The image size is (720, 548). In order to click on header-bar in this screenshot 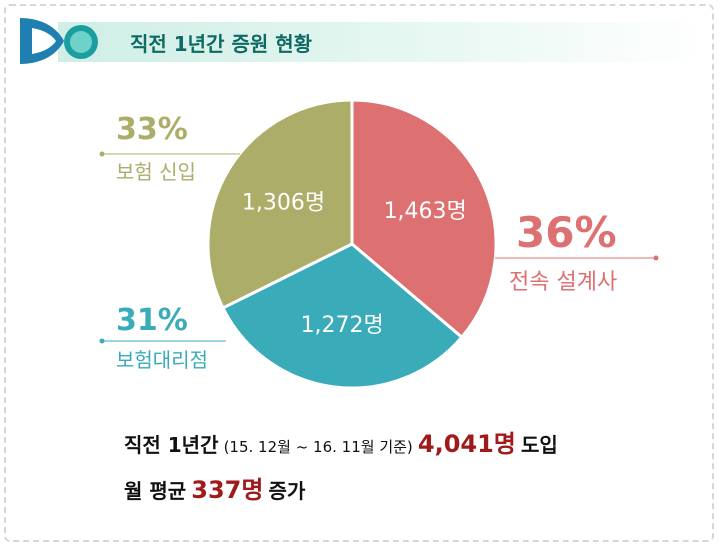, I will do `click(381, 42)`.